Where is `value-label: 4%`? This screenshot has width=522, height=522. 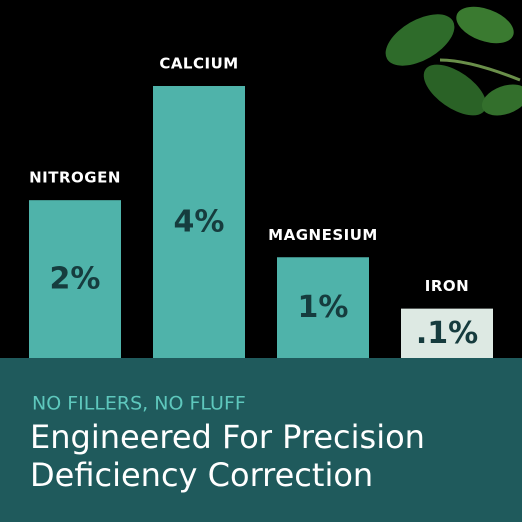 value-label: 4% is located at coordinates (199, 222).